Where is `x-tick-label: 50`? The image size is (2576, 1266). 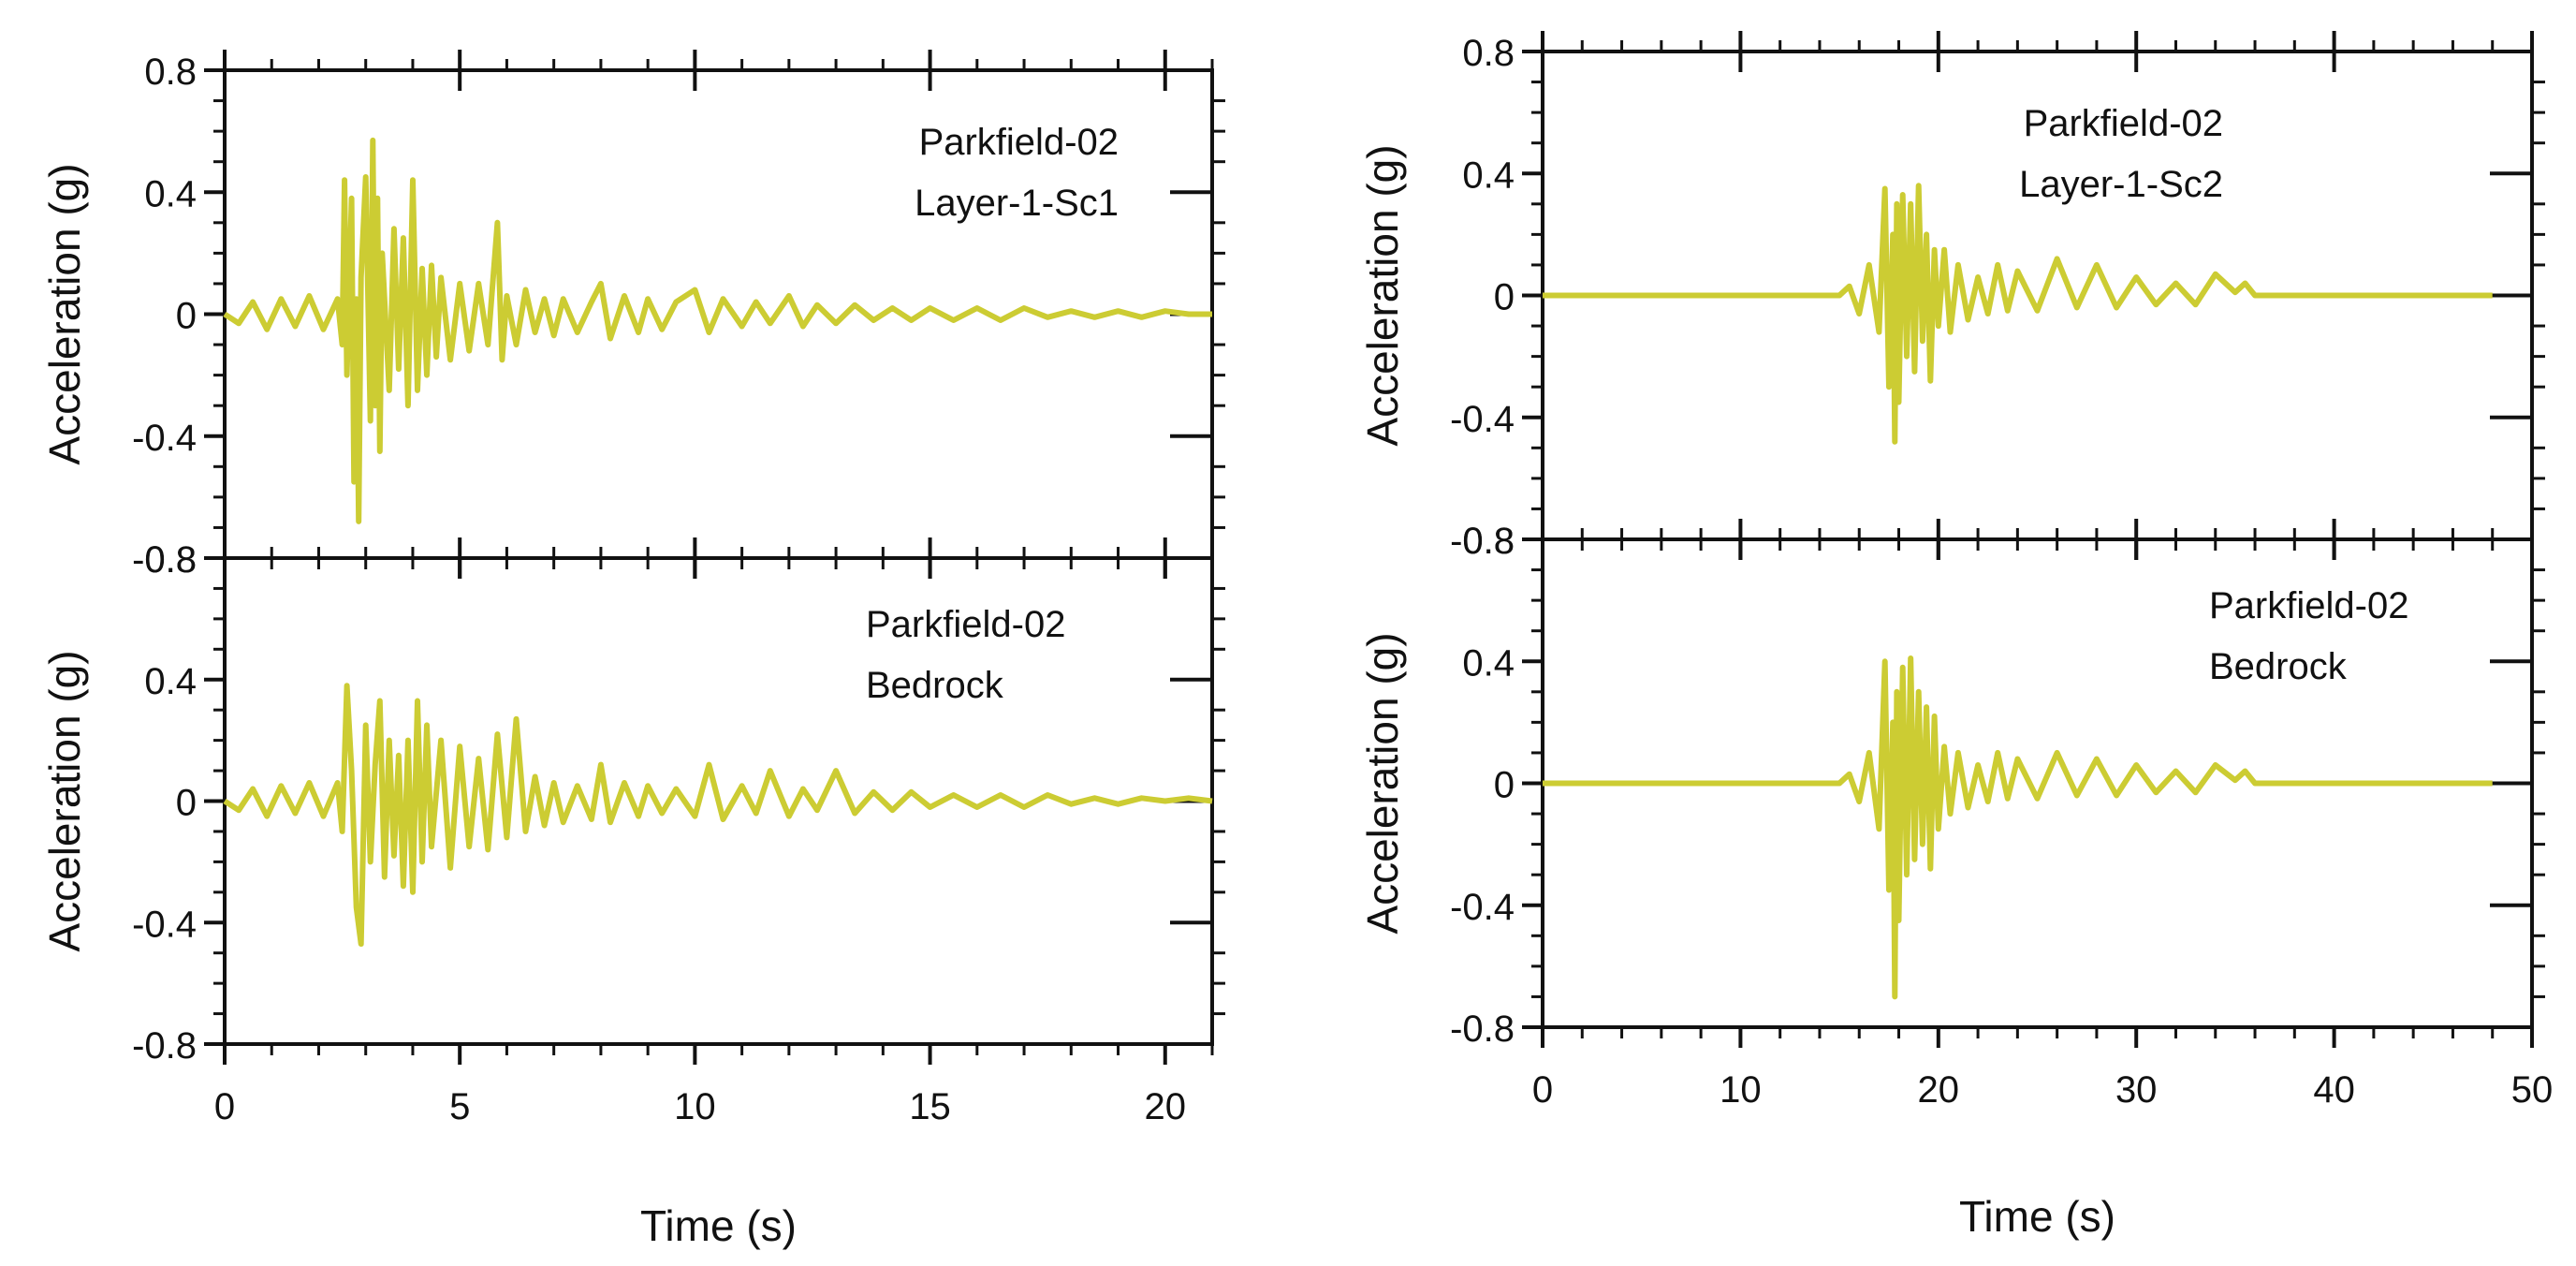
x-tick-label: 50 is located at coordinates (2532, 1090).